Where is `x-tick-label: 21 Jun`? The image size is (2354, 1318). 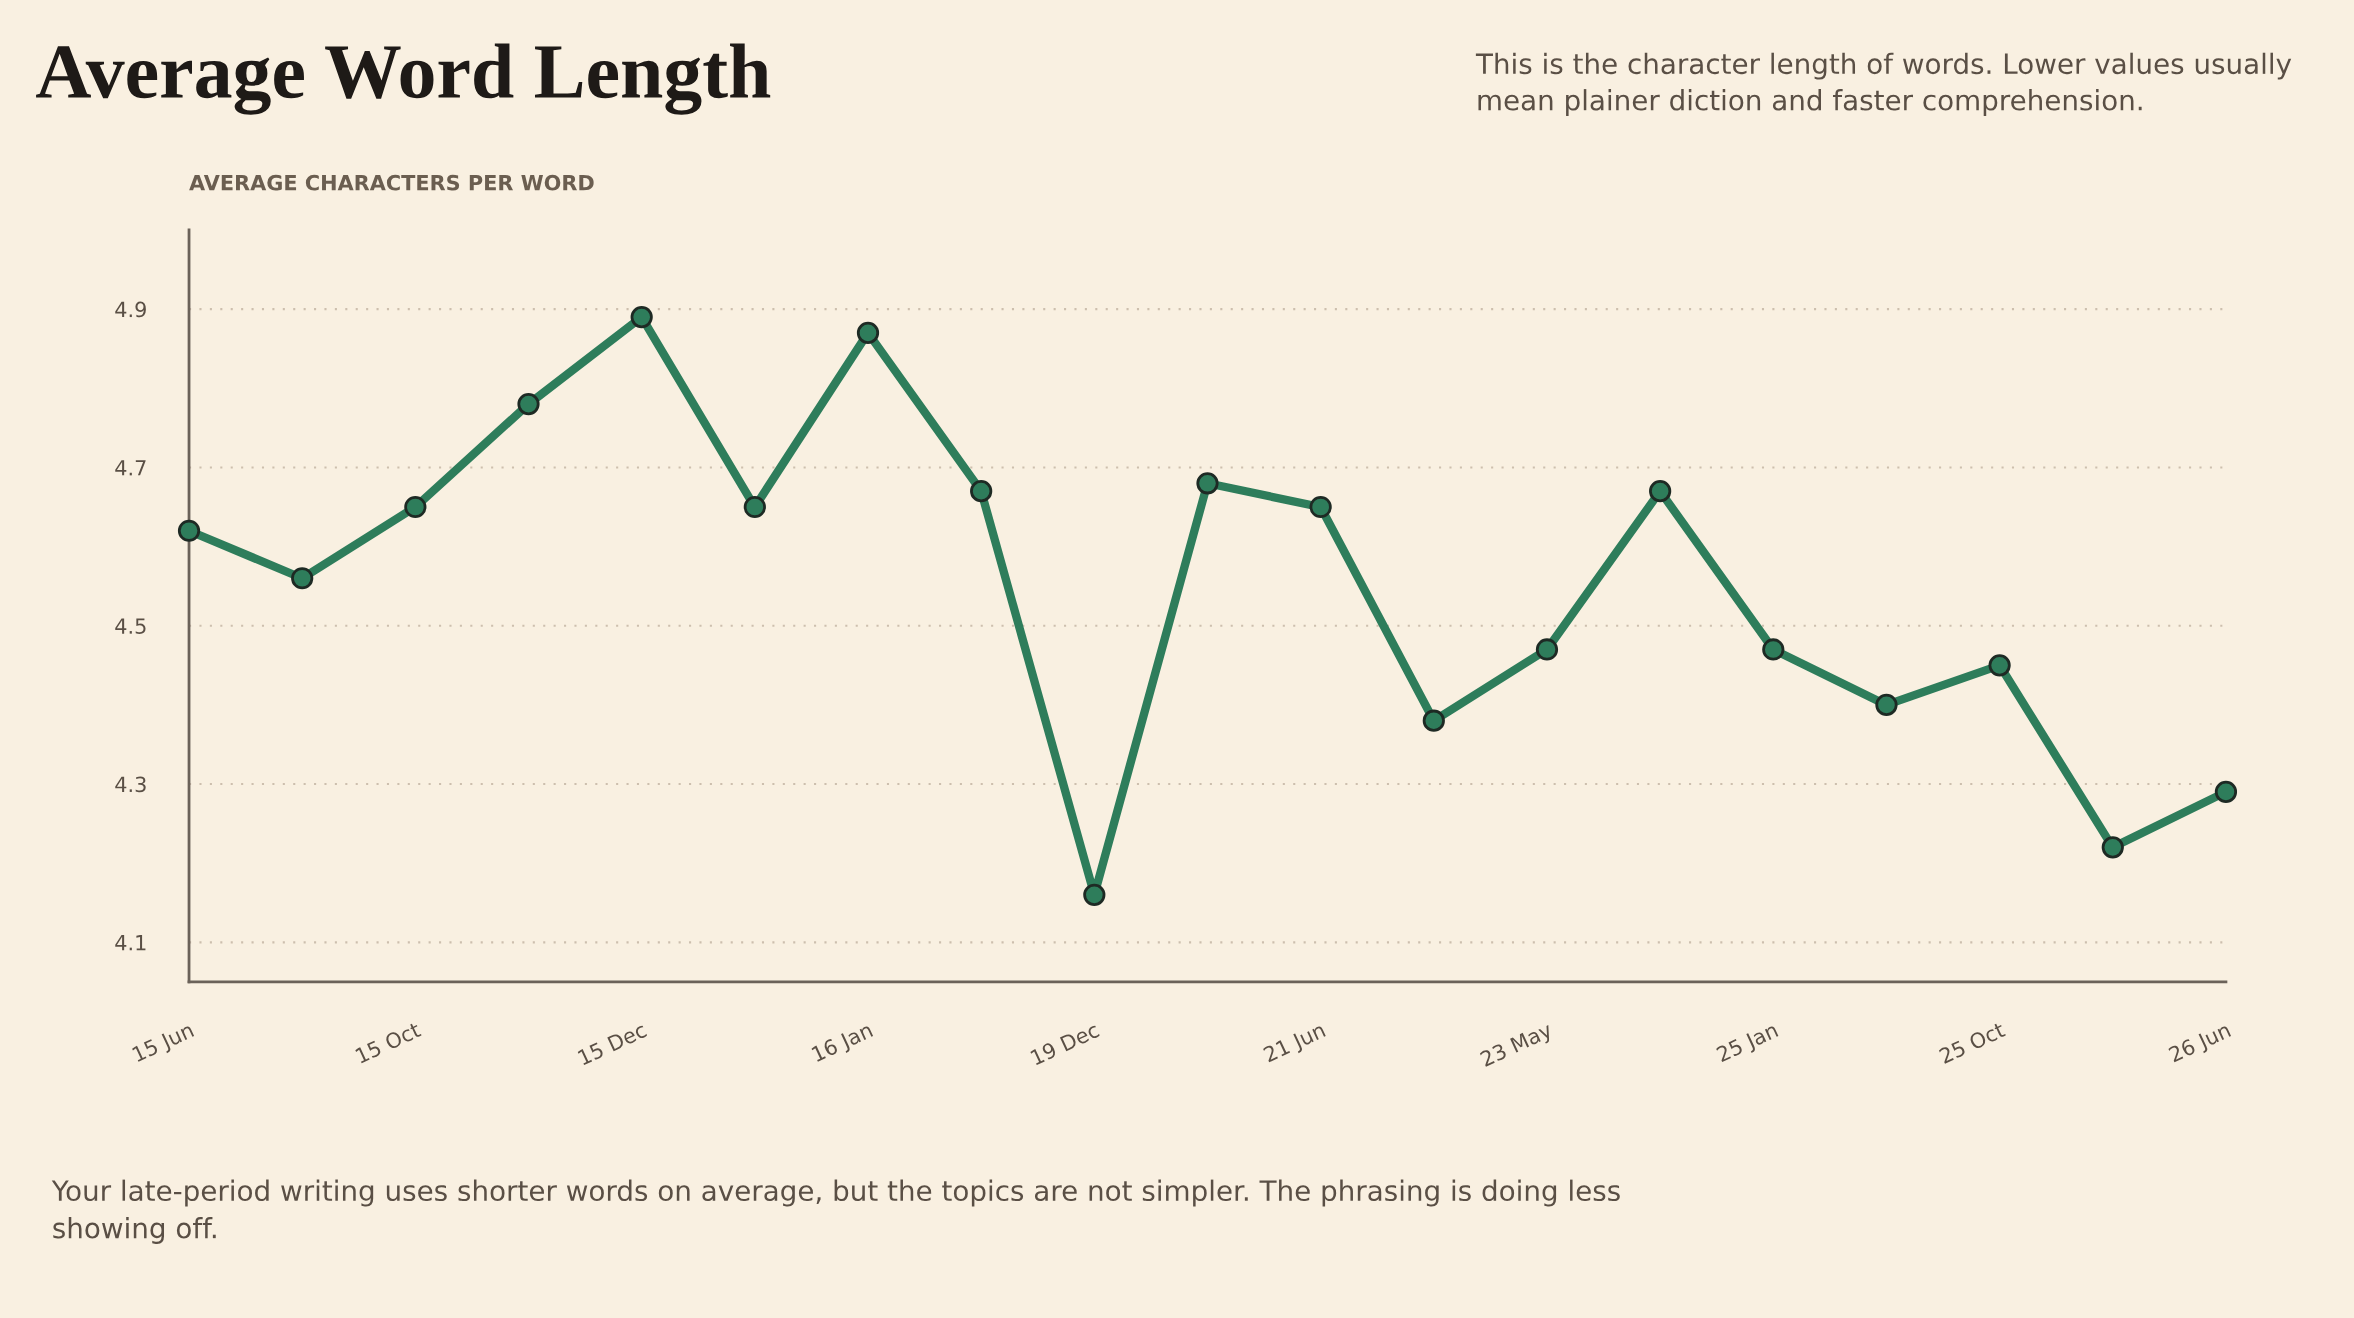 x-tick-label: 21 Jun is located at coordinates (1295, 1044).